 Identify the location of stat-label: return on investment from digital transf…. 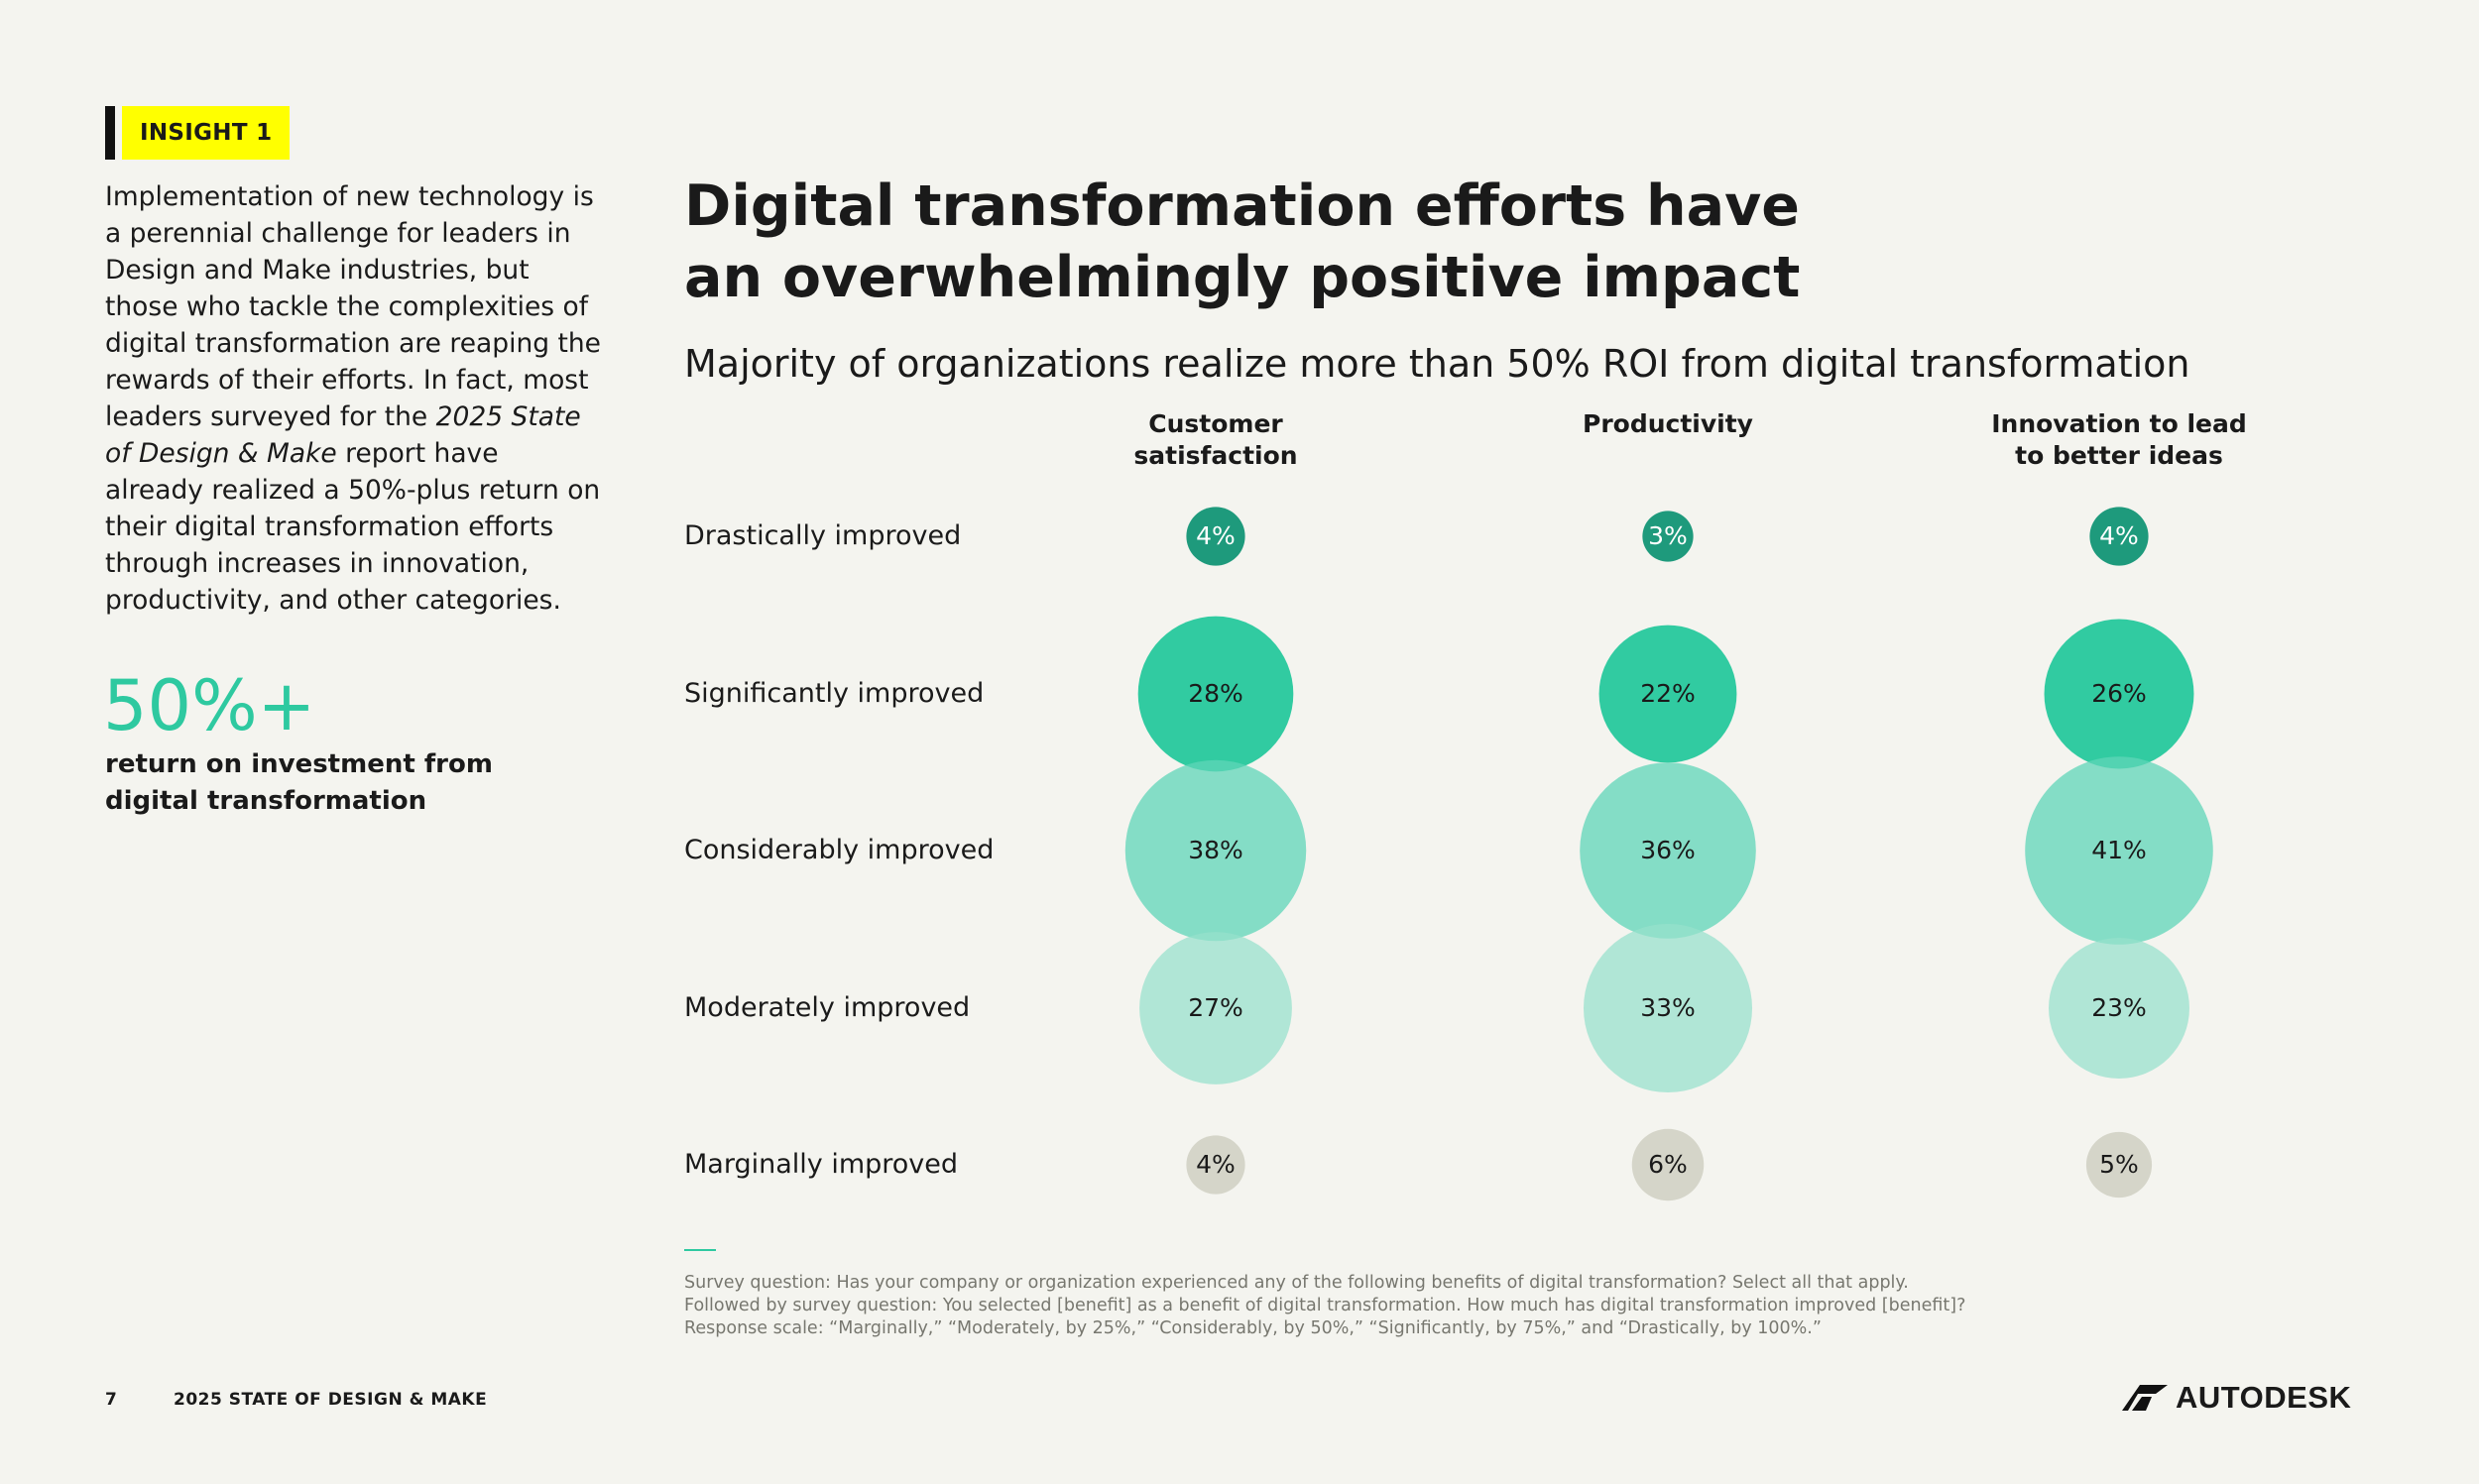
(299, 782).